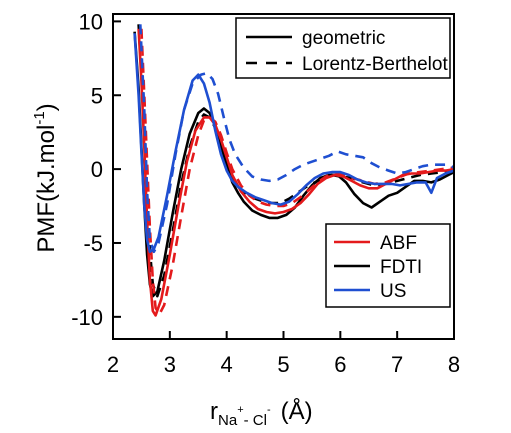  I want to click on x-axis-label-unit: (Å), so click(297, 411).